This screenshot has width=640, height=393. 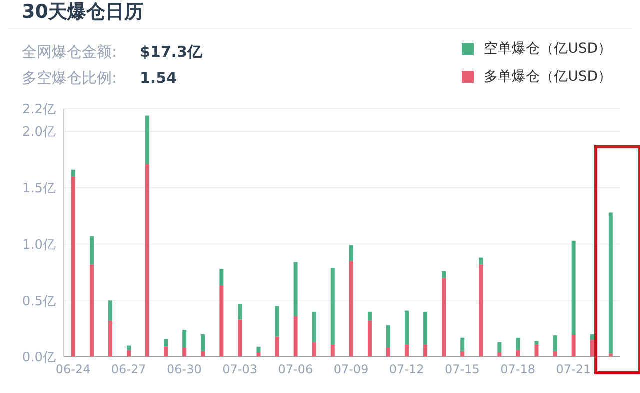 What do you see at coordinates (159, 78) in the screenshot?
I see `text: 1.54` at bounding box center [159, 78].